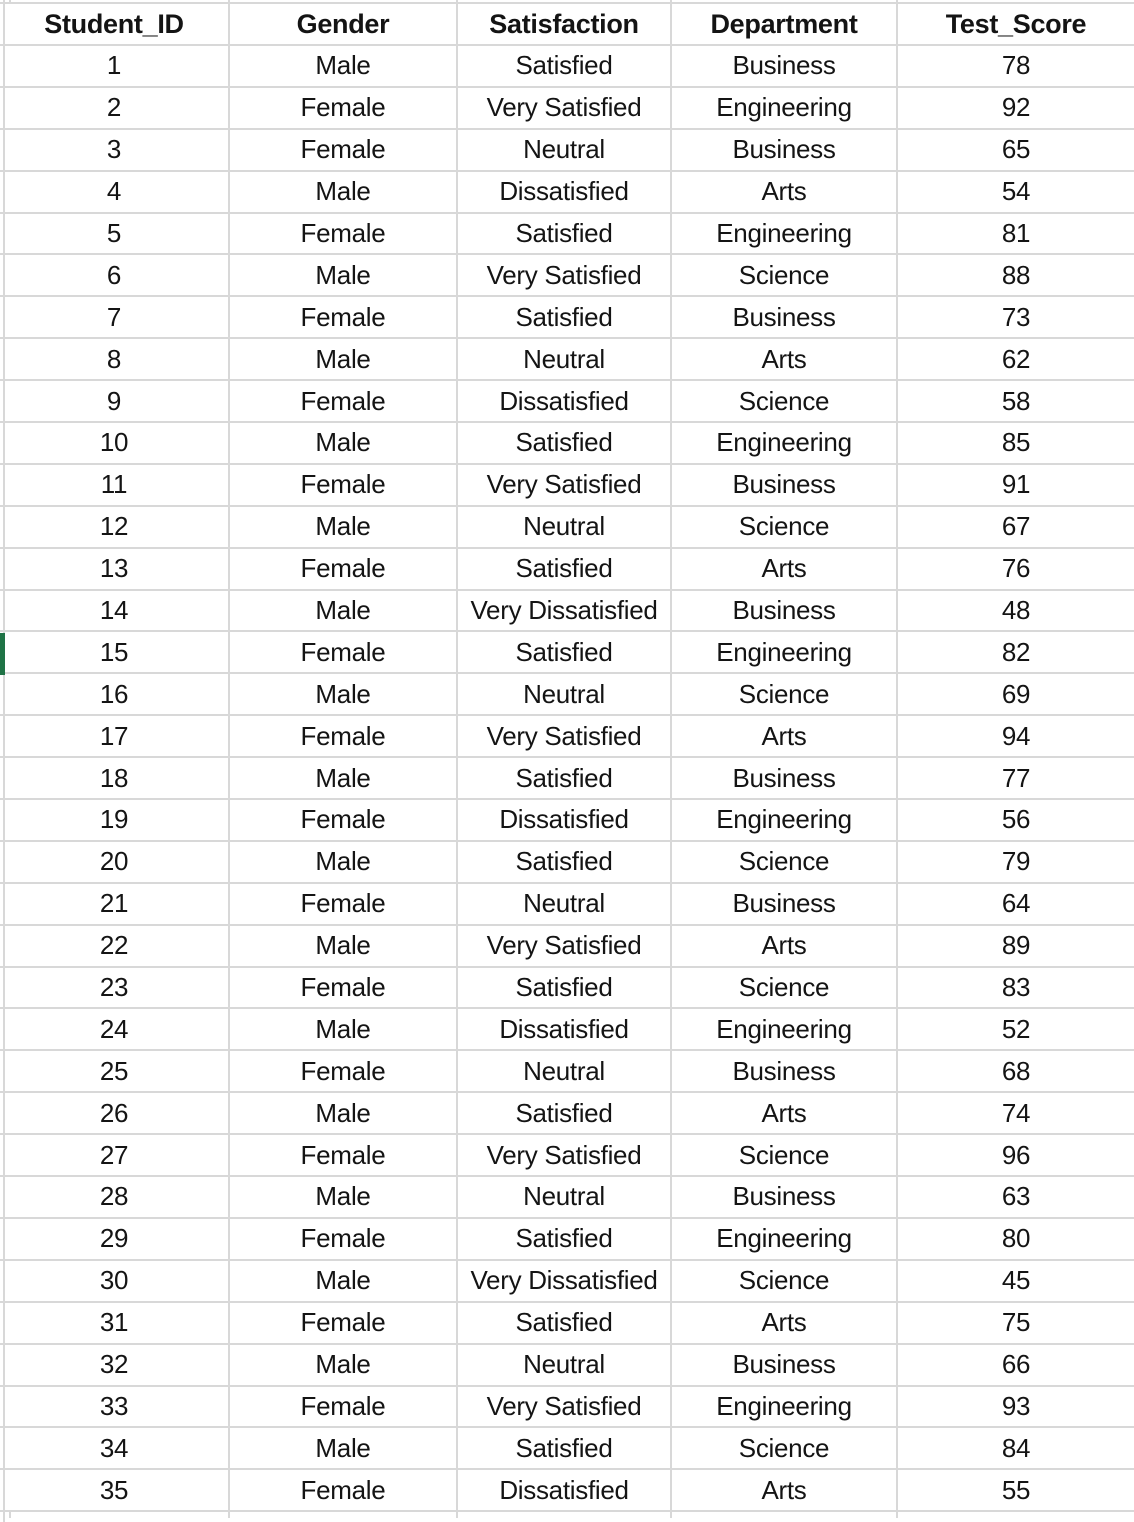  What do you see at coordinates (115, 820) in the screenshot?
I see `grid-cell: 19` at bounding box center [115, 820].